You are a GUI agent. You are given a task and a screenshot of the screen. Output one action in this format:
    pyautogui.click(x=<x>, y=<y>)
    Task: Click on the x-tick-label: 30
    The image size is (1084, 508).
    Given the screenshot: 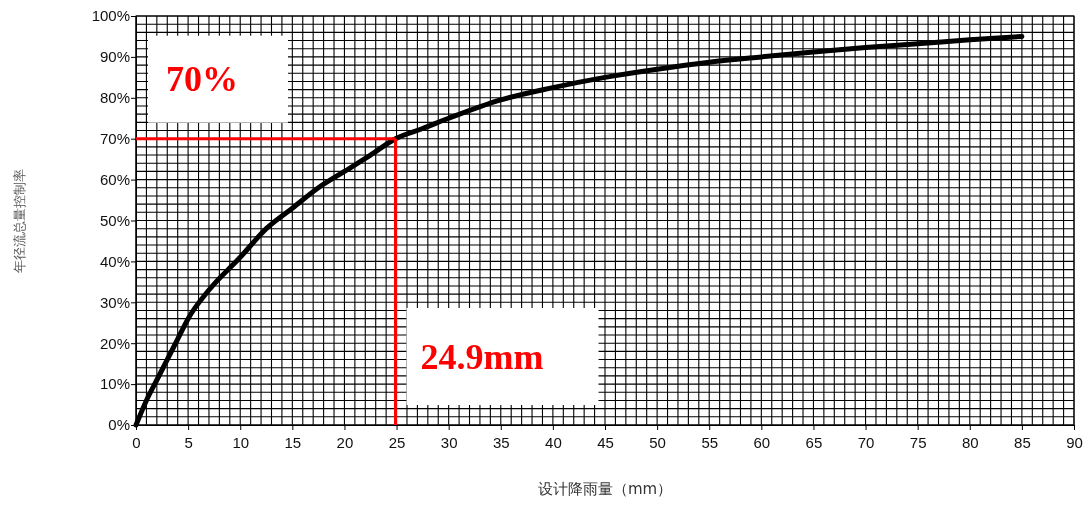 What is the action you would take?
    pyautogui.click(x=449, y=442)
    